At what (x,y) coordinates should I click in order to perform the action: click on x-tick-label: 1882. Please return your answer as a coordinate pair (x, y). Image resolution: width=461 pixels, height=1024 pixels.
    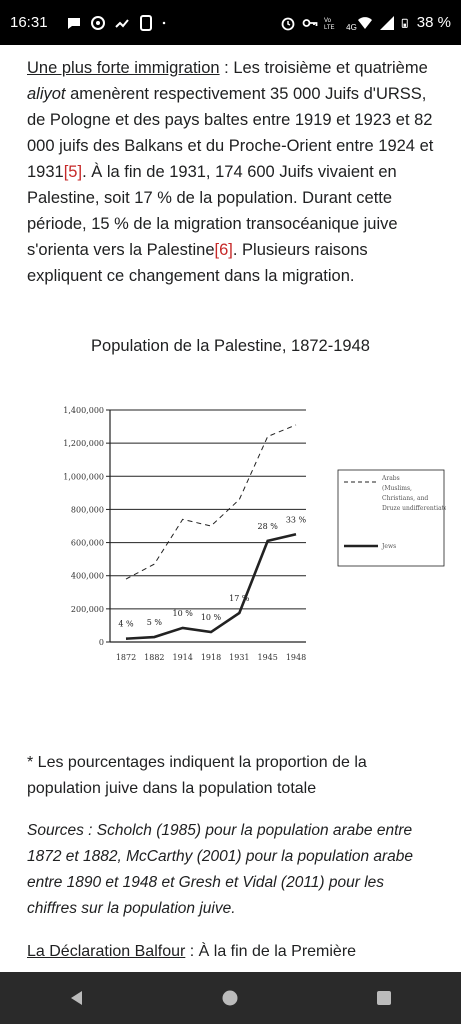
    Looking at the image, I should click on (154, 657).